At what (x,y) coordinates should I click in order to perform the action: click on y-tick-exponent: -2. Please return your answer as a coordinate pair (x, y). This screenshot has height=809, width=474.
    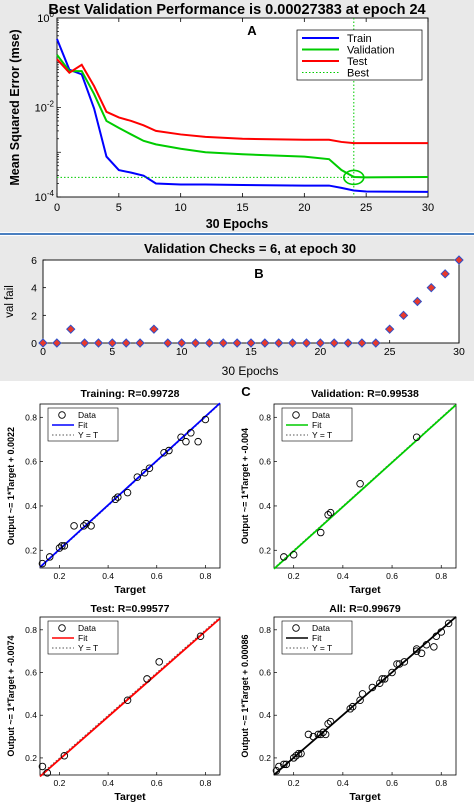
    Looking at the image, I should click on (51, 104).